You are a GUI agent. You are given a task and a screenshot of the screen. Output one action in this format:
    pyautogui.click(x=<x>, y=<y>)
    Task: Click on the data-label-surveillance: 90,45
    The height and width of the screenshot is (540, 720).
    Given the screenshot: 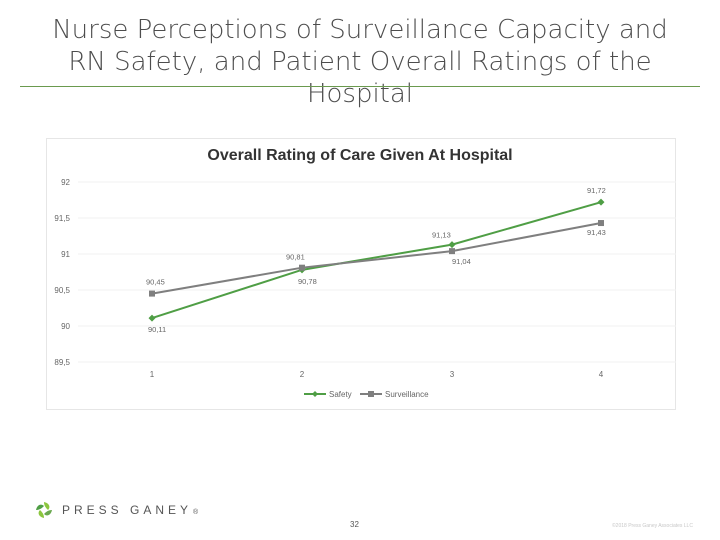 What is the action you would take?
    pyautogui.click(x=155, y=282)
    